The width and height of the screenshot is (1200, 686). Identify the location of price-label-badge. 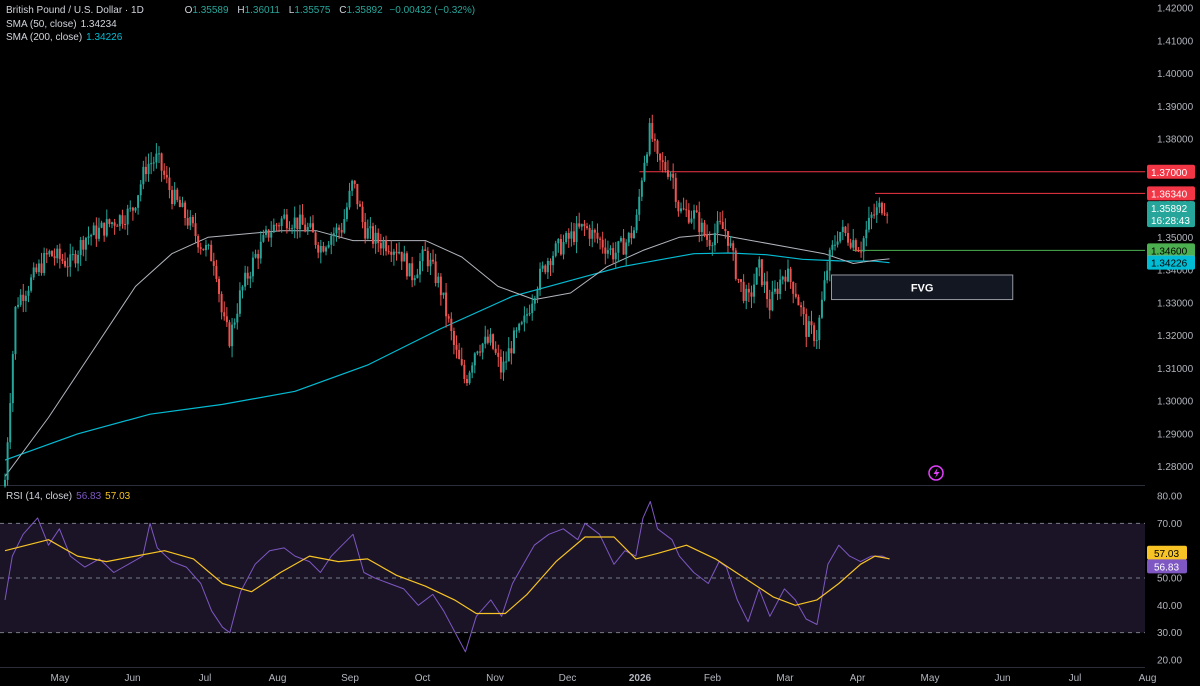
(1171, 171).